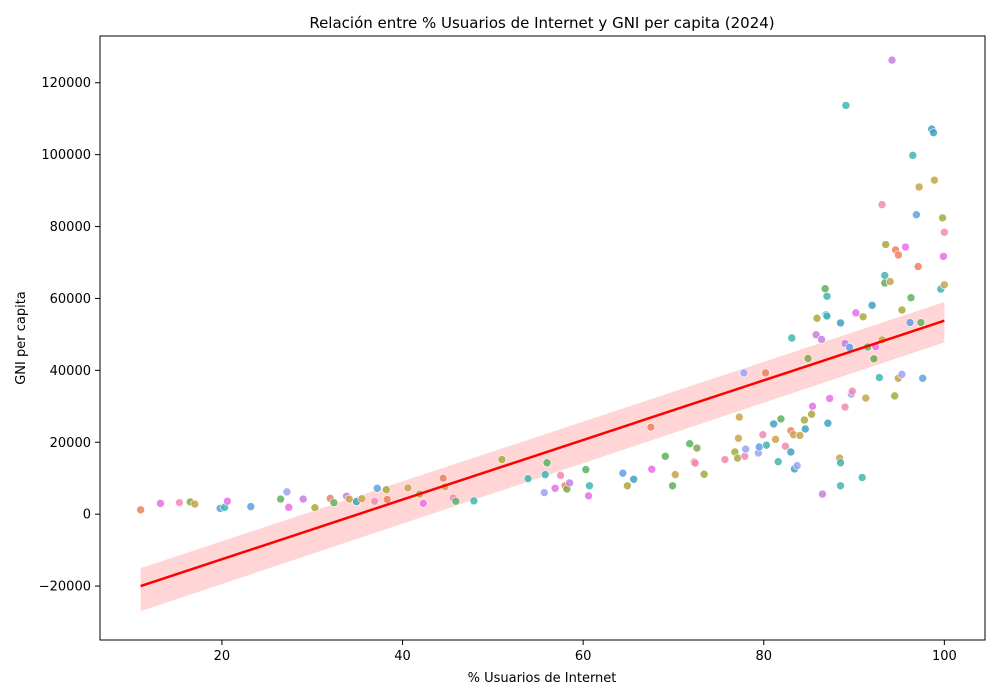  I want to click on y-tick-label: 0, so click(87, 515).